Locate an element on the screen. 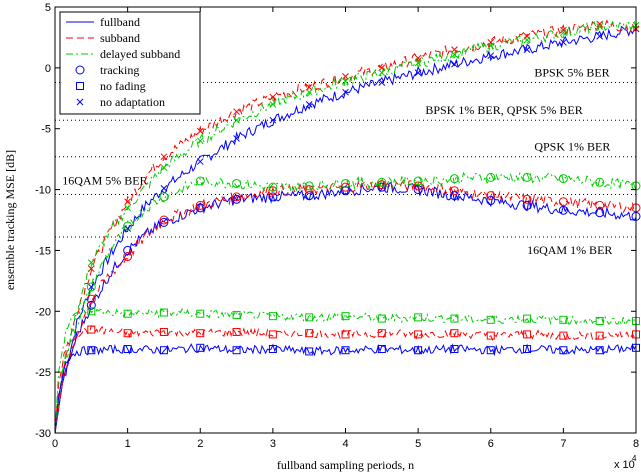 Image resolution: width=641 pixels, height=475 pixels. x-multiplier-label: x 10 is located at coordinates (624, 465).